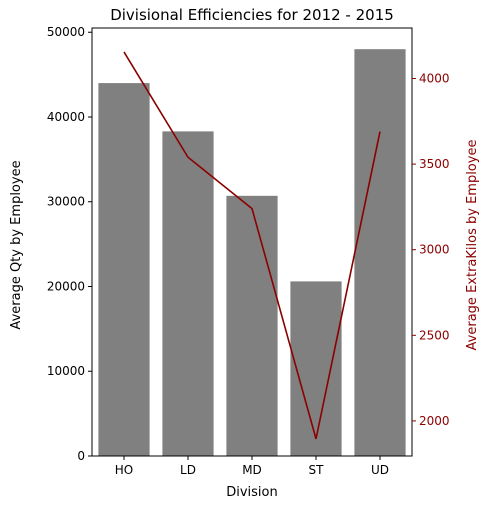 This screenshot has height=508, width=489. What do you see at coordinates (188, 294) in the screenshot?
I see `bar-ld` at bounding box center [188, 294].